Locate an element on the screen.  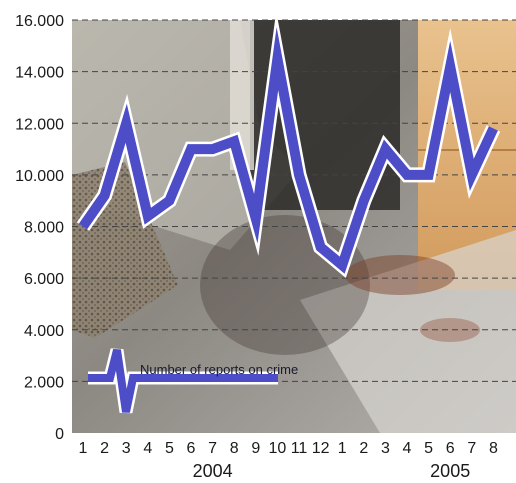
x-tick-label: 11 is located at coordinates (299, 448).